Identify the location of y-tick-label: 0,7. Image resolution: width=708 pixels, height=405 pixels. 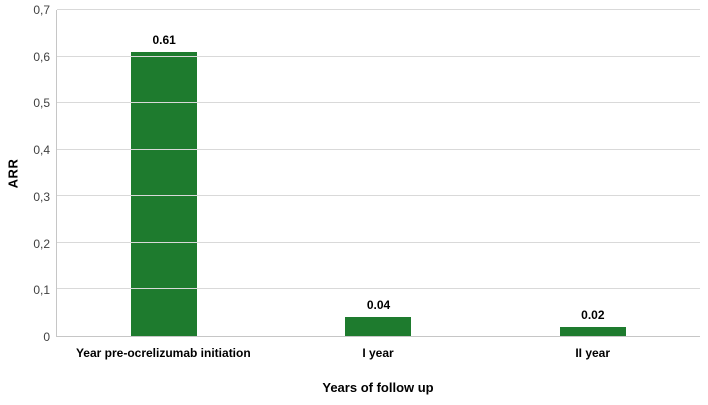
(41, 10).